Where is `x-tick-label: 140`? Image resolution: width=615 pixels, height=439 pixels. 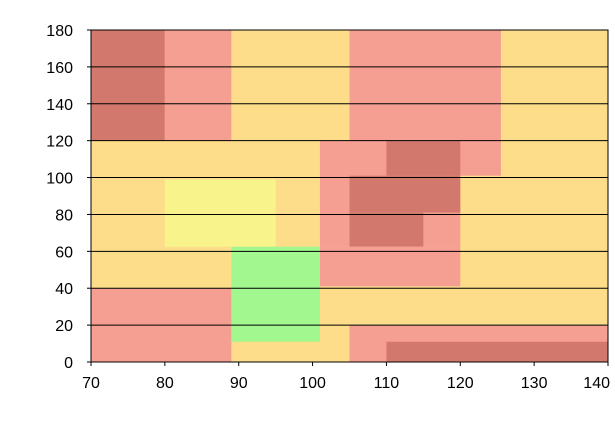
x-tick-label: 140 is located at coordinates (596, 383).